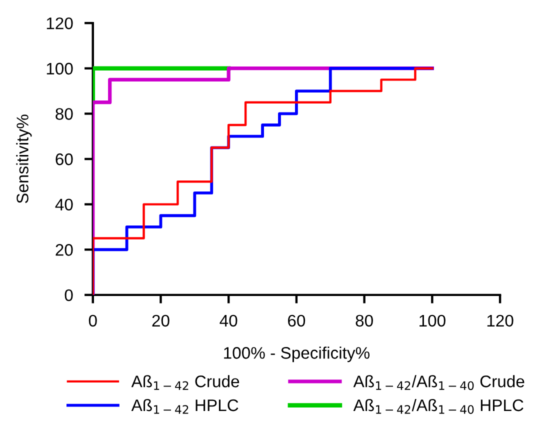 The height and width of the screenshot is (435, 540). I want to click on legend-label: Aß$_{1−42}$ HPLC, so click(184, 406).